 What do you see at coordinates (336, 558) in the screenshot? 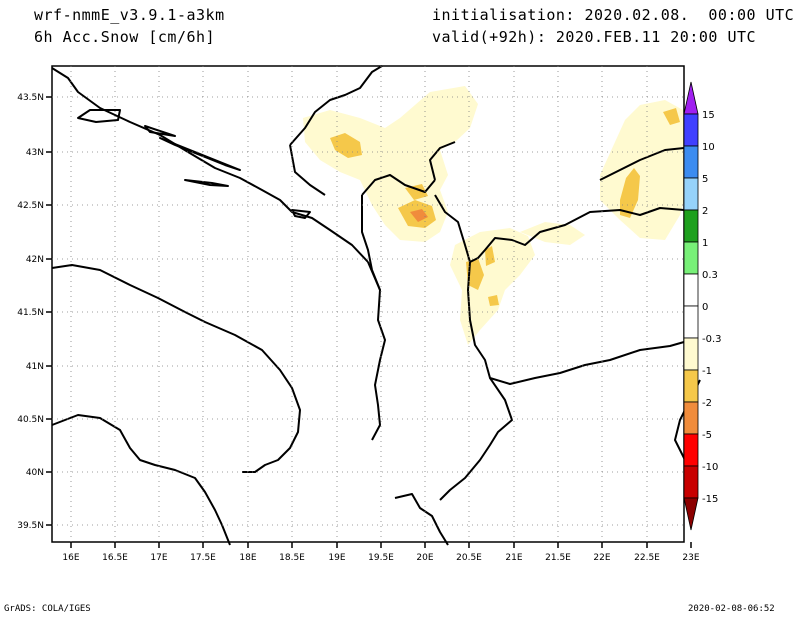
I see `lon-label: 19E` at bounding box center [336, 558].